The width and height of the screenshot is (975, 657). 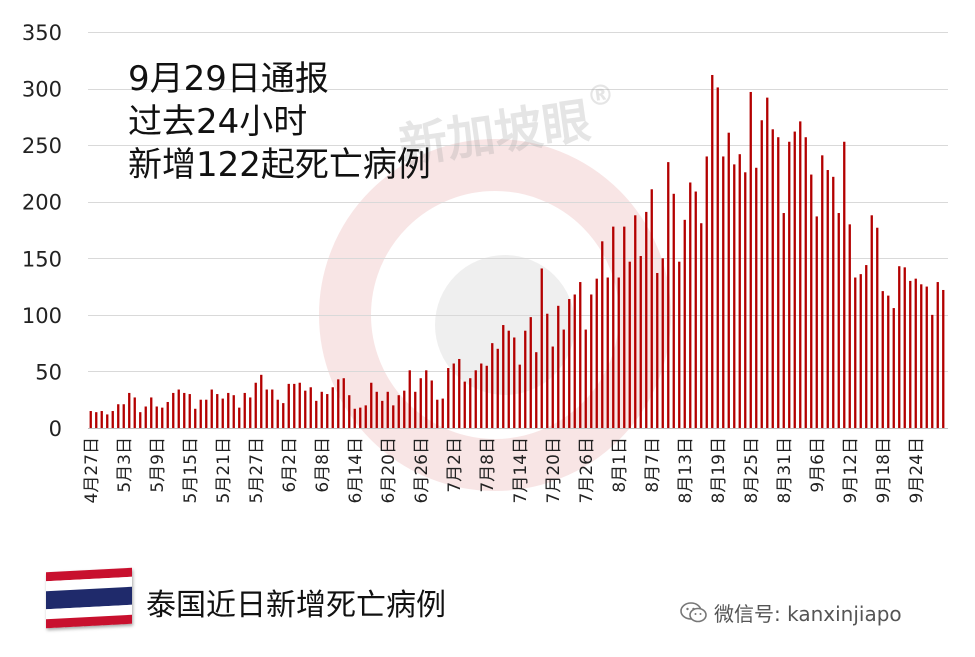 What do you see at coordinates (42, 231) in the screenshot?
I see `y-axis-tick-labels: 0 50 100 150 200 250 300 350` at bounding box center [42, 231].